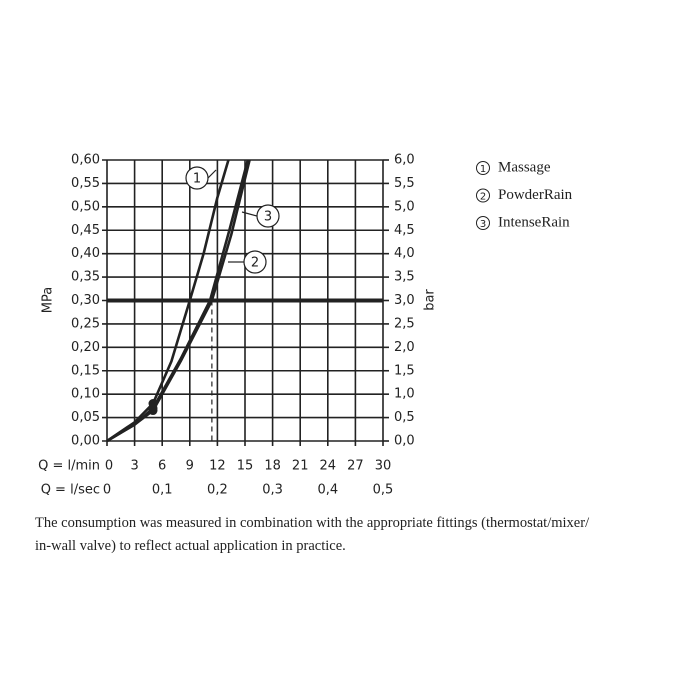  What do you see at coordinates (109, 466) in the screenshot?
I see `x-tick-label: 0` at bounding box center [109, 466].